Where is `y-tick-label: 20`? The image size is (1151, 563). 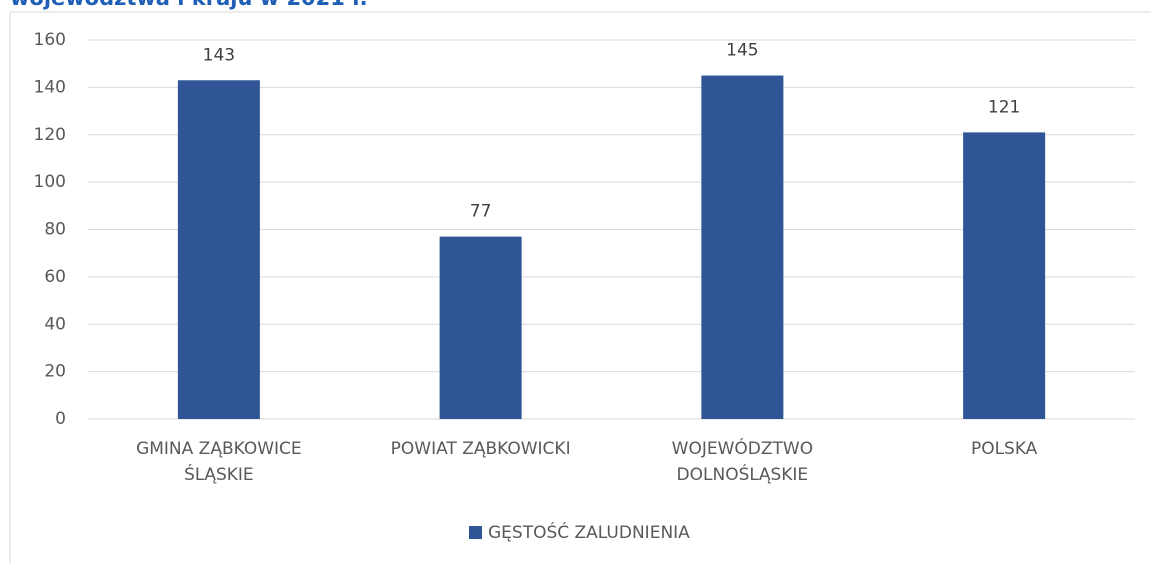 y-tick-label: 20 is located at coordinates (55, 372).